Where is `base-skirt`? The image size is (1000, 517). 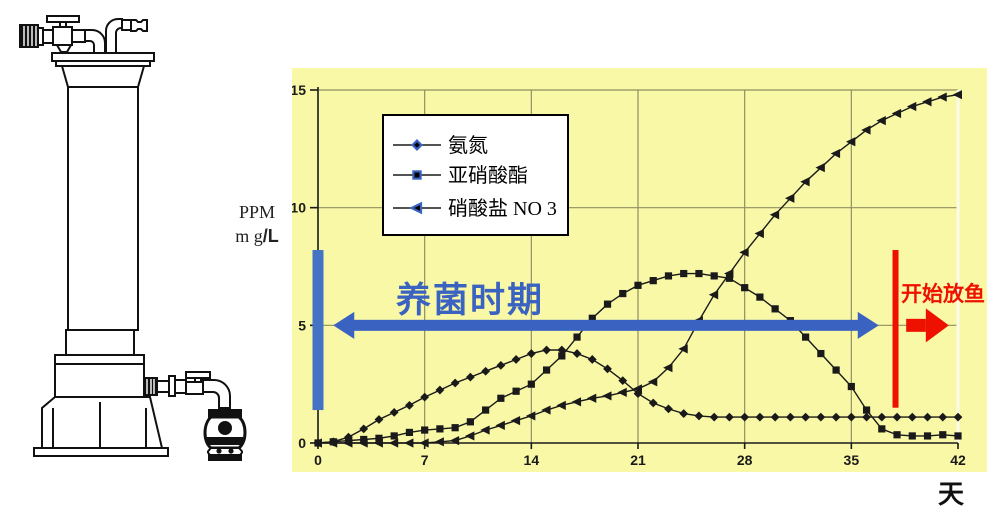 base-skirt is located at coordinates (102, 422).